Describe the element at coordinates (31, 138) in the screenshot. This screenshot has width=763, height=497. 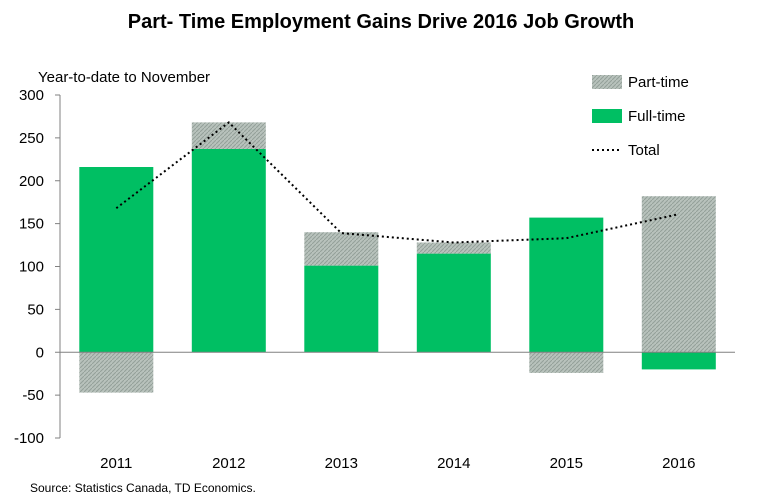
I see `y-tick-label: 250` at that location.